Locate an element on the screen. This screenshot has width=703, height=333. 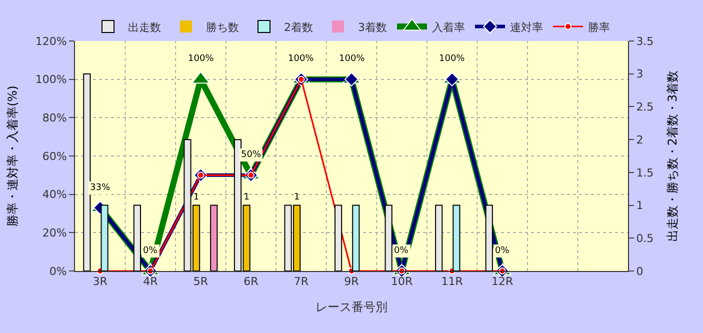
y-tick-label: 100% is located at coordinates (51, 79).